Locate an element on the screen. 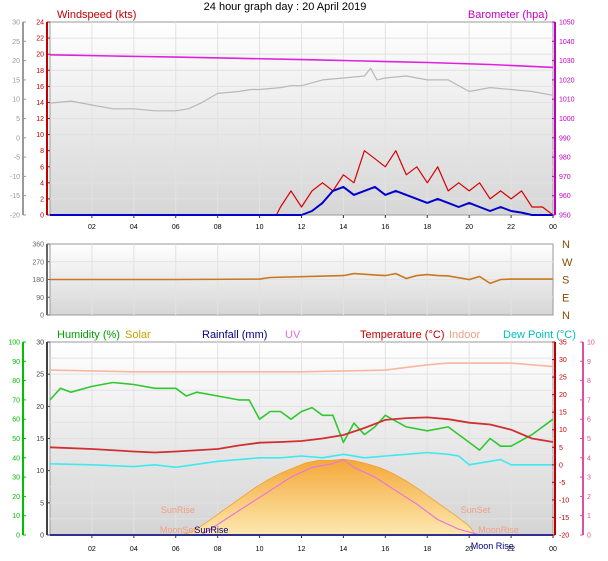 This screenshot has height=561, width=608. windspeed-axis-tick-label: 0 is located at coordinates (42, 216).